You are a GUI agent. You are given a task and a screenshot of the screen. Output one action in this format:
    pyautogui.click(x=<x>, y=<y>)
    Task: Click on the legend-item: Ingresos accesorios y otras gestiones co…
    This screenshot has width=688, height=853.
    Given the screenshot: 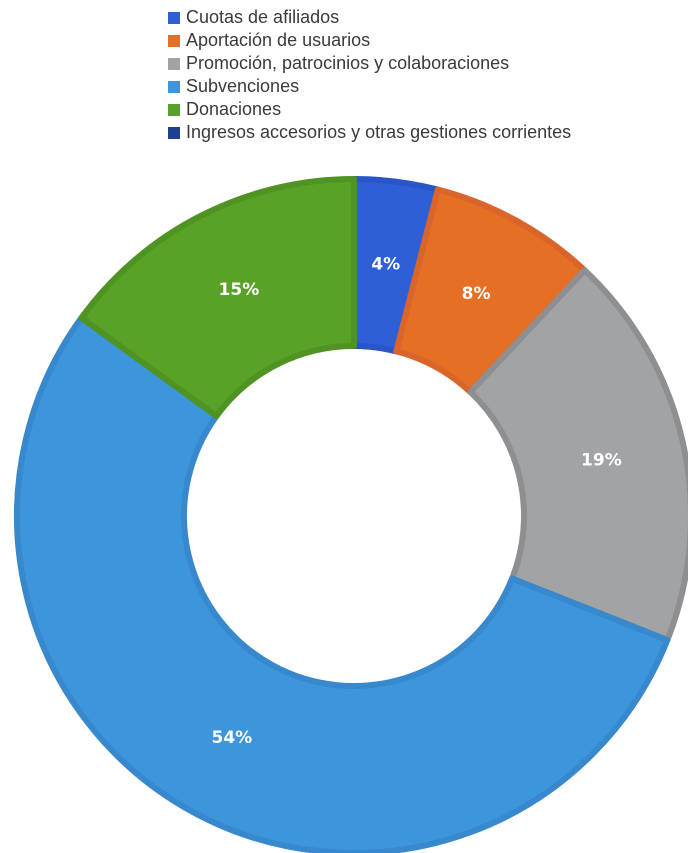 What is the action you would take?
    pyautogui.click(x=369, y=132)
    